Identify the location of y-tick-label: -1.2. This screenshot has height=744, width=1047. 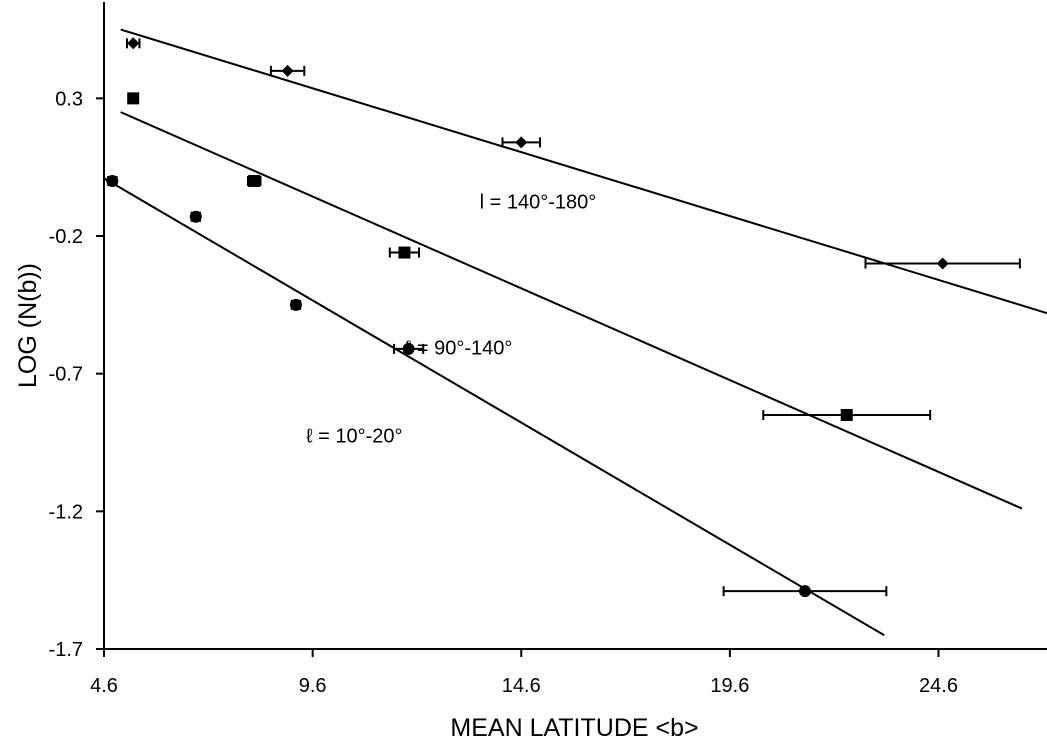
(66, 512).